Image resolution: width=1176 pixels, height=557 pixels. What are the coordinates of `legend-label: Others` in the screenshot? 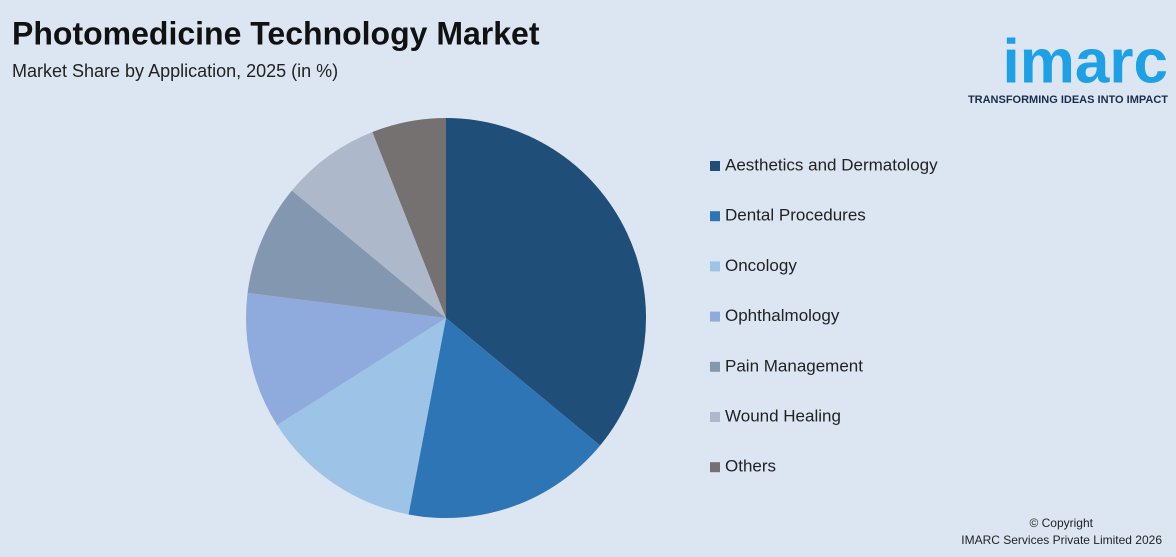 It's located at (750, 466).